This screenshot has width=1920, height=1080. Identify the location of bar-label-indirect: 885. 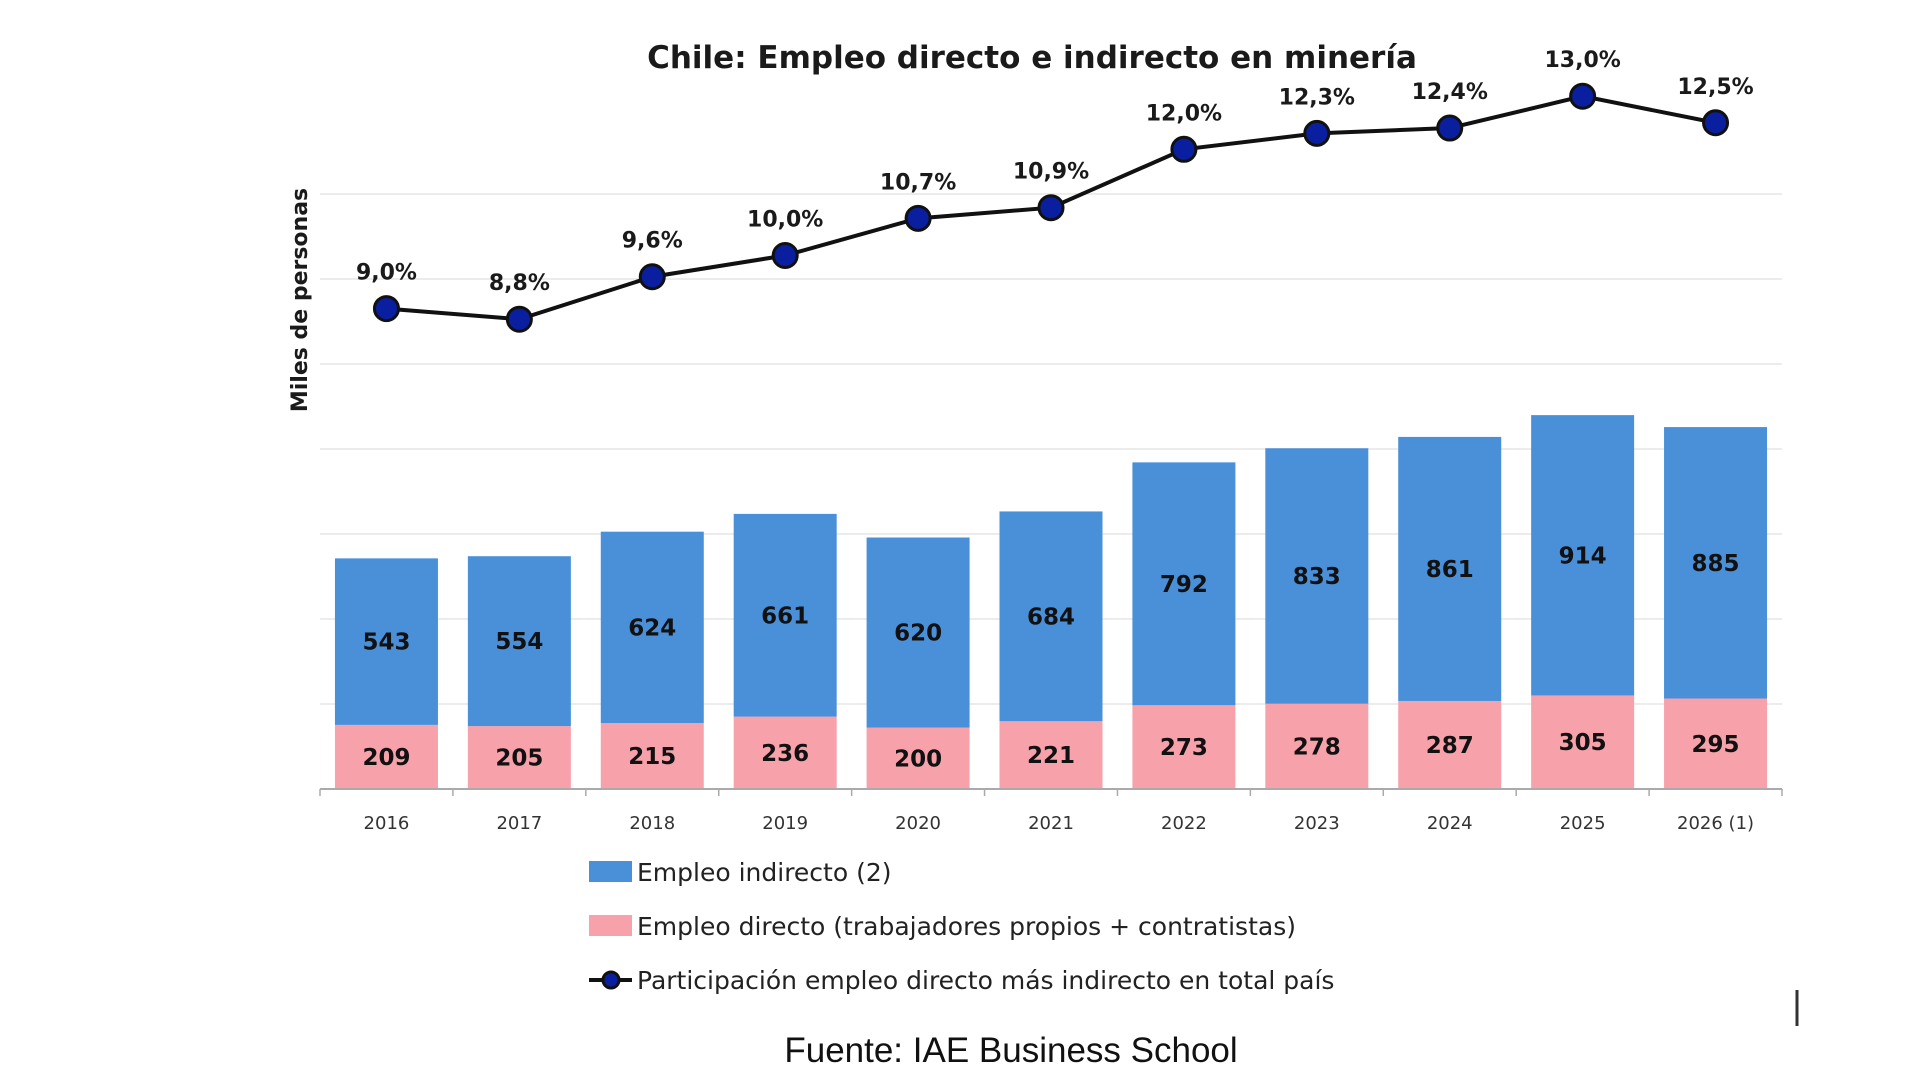
(1716, 564).